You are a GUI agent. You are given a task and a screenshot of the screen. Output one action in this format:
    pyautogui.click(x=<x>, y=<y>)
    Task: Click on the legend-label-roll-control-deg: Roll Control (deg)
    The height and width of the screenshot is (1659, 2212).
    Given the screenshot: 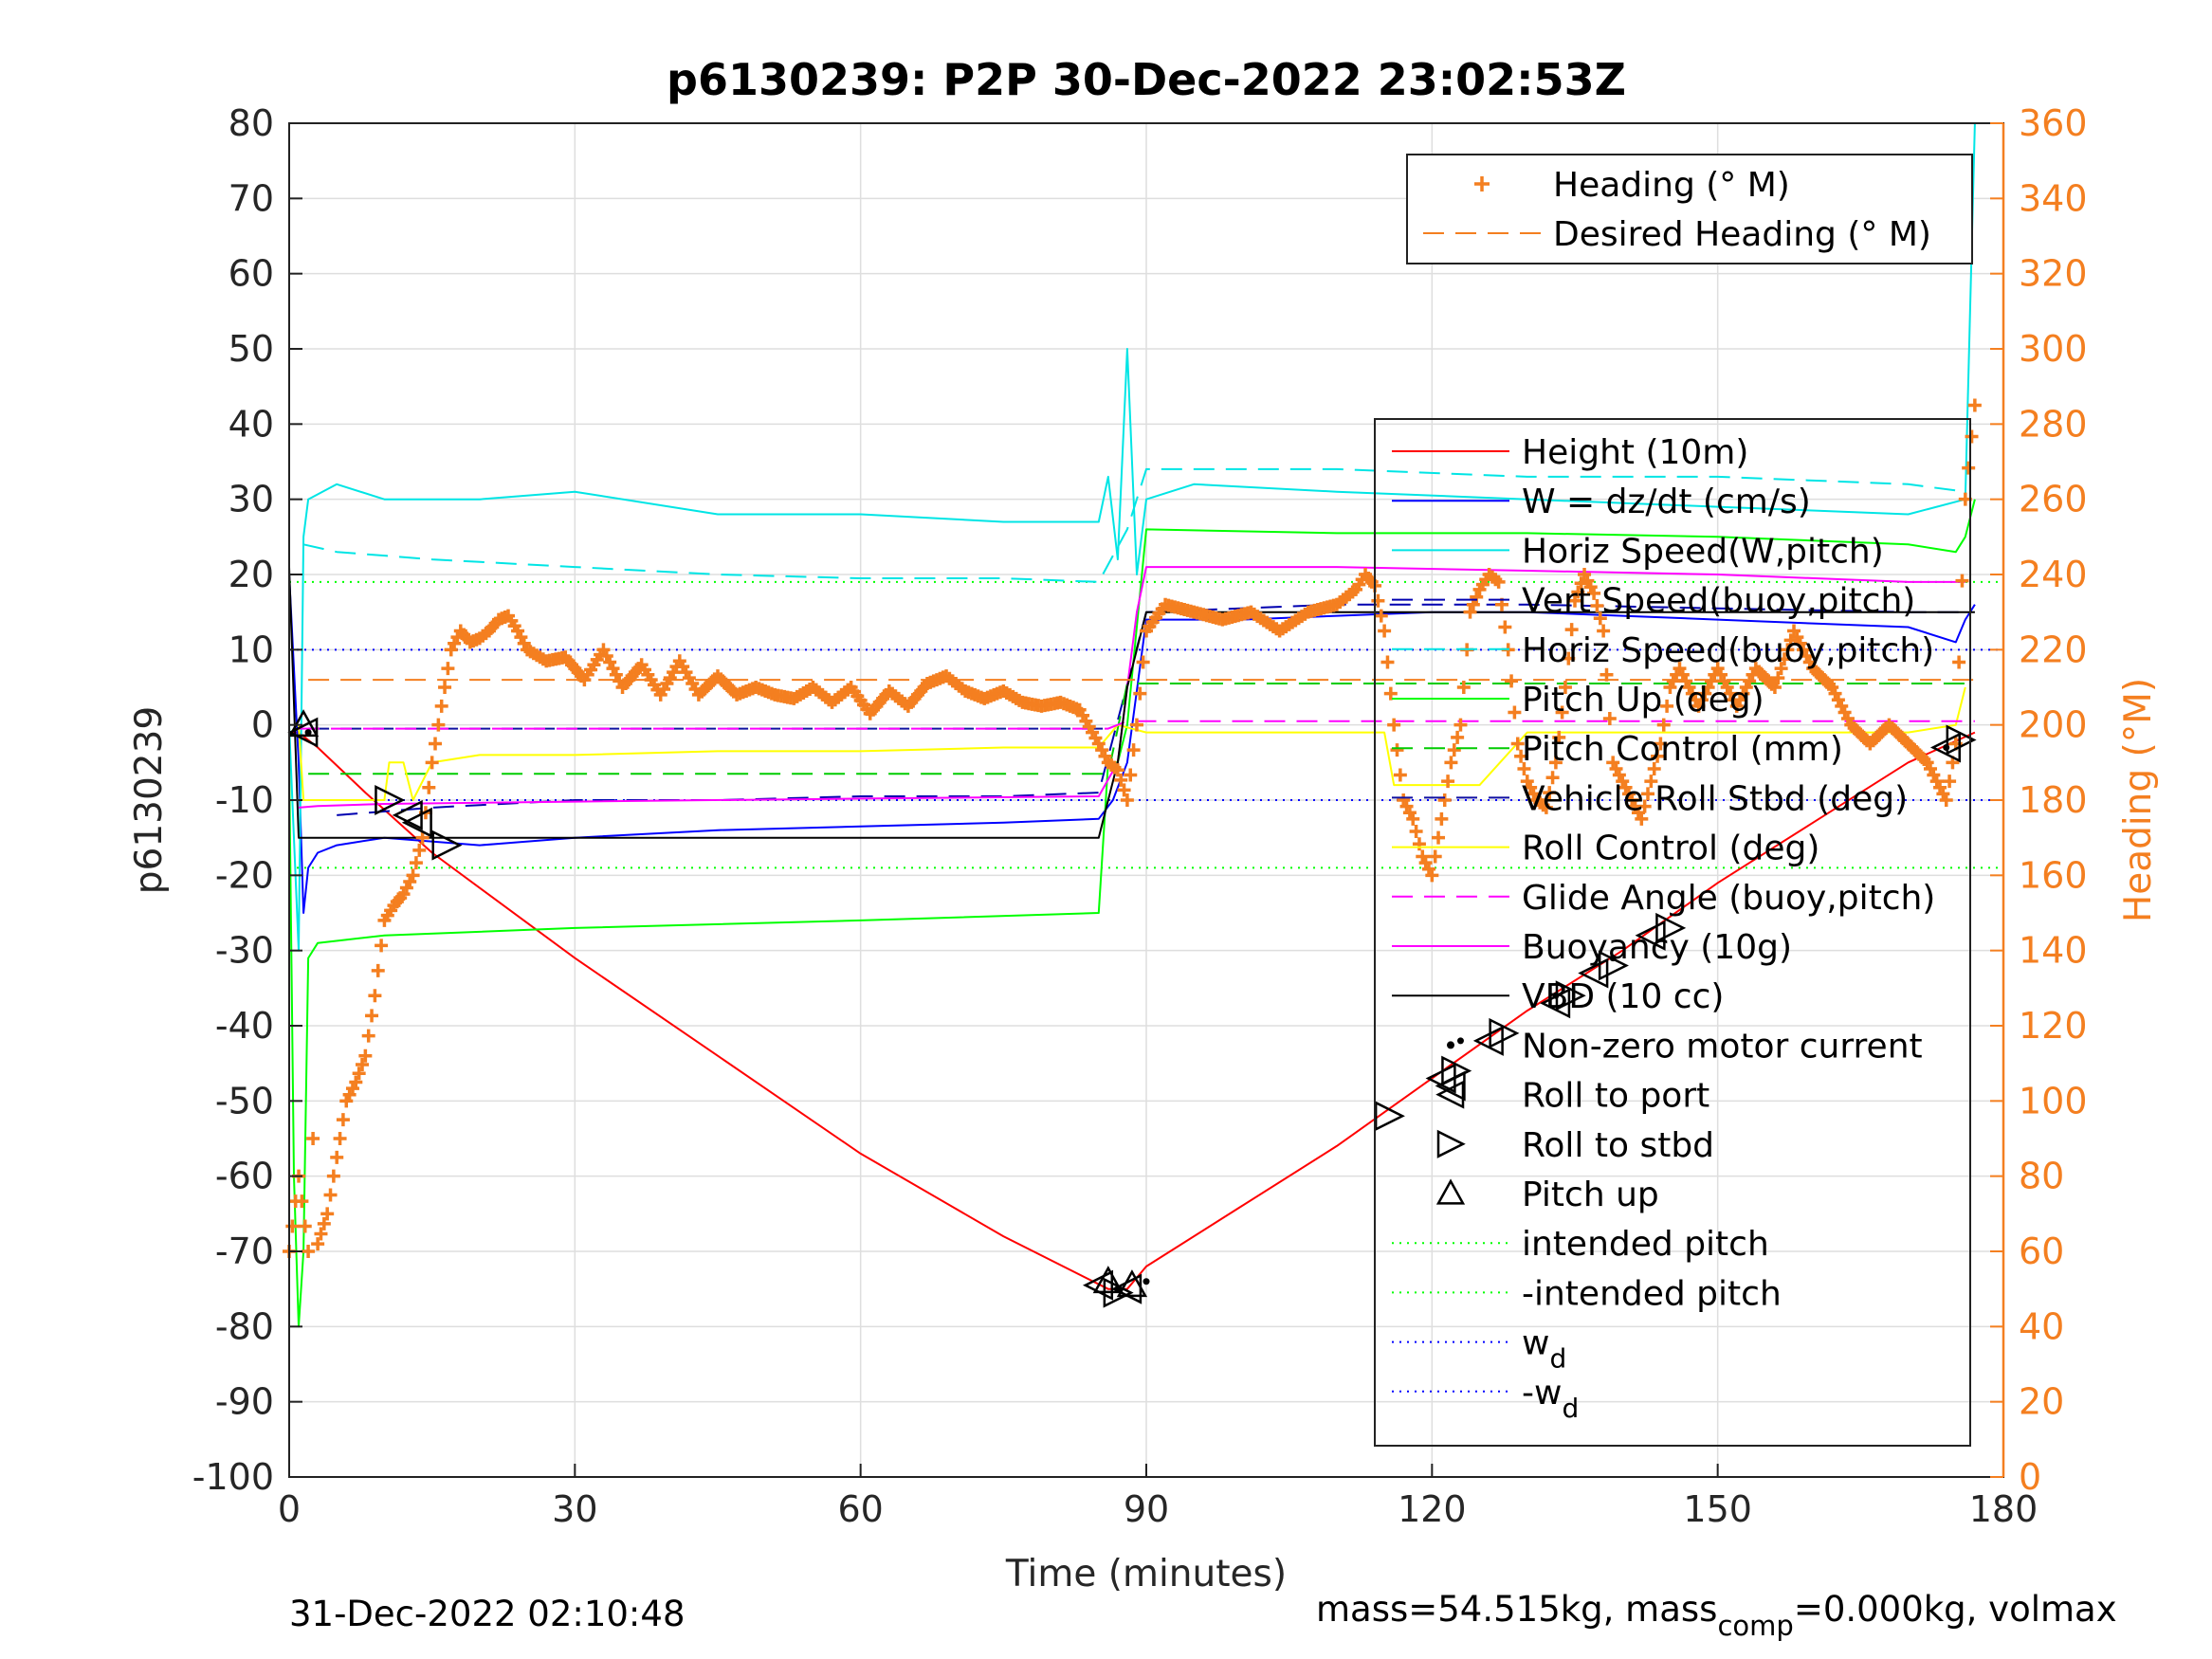 What is the action you would take?
    pyautogui.click(x=1670, y=849)
    